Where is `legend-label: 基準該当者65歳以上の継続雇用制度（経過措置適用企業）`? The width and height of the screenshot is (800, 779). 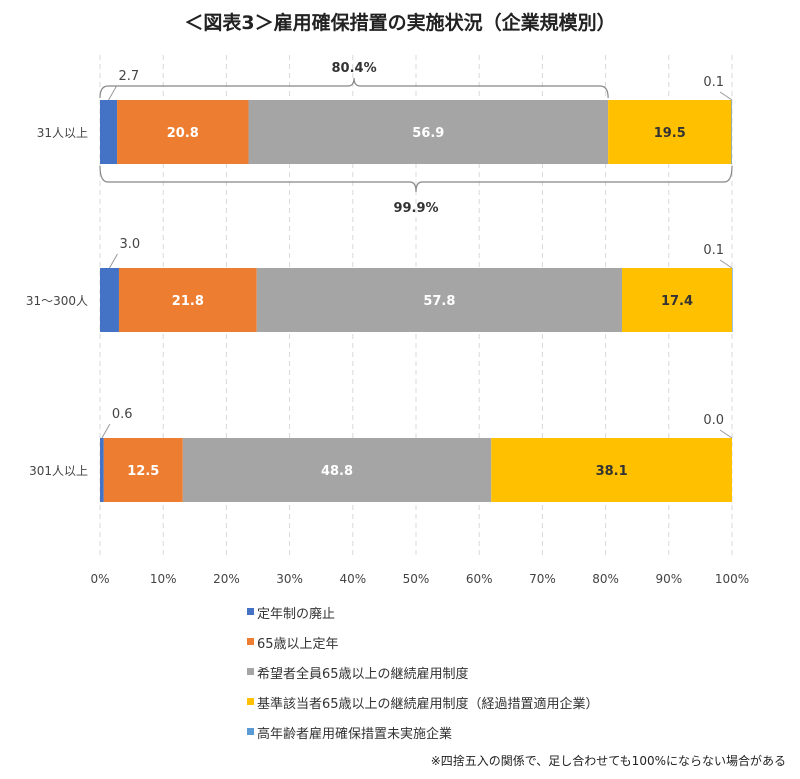 legend-label: 基準該当者65歳以上の継続雇用制度（経過措置適用企業） is located at coordinates (428, 704).